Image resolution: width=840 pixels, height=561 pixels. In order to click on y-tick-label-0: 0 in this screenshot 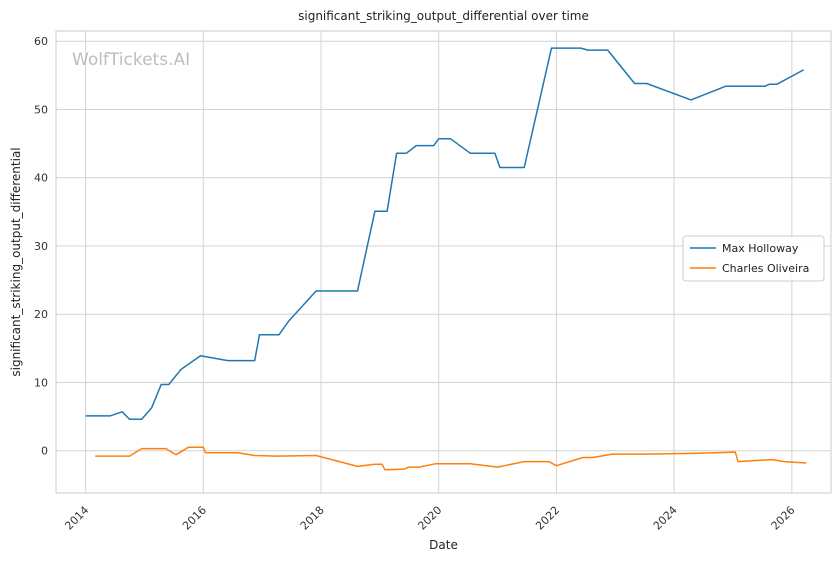, I will do `click(44, 451)`.